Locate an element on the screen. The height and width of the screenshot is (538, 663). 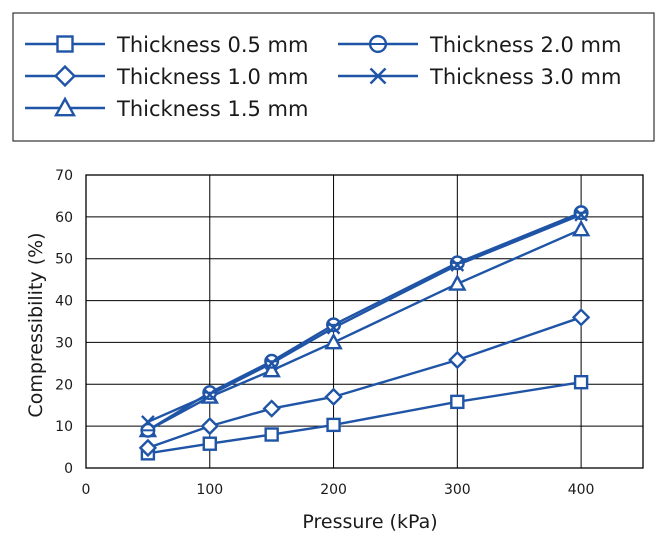
legend-item: Thickness 3.0 mm is located at coordinates (479, 77).